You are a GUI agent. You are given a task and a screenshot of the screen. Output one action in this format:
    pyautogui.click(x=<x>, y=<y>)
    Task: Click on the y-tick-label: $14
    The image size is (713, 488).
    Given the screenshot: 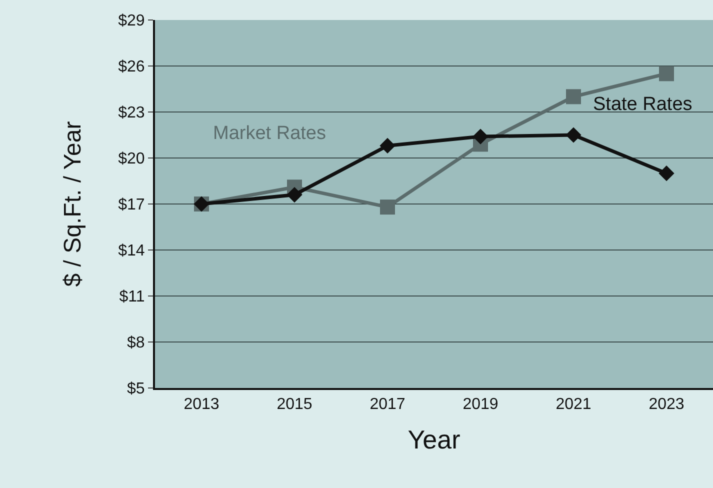 What is the action you would take?
    pyautogui.click(x=131, y=251)
    